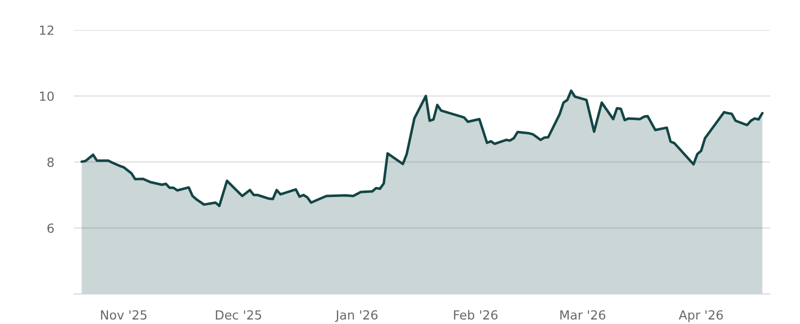 The image size is (800, 324). I want to click on x-tick-label: Nov '25, so click(123, 315).